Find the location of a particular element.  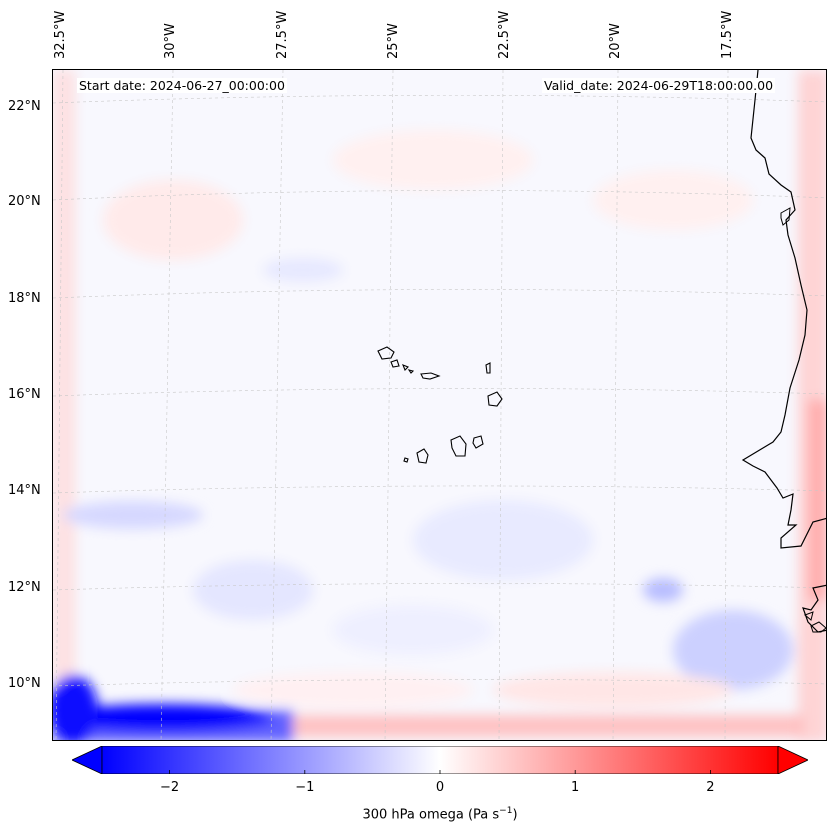

lat-label-10n: 10°N is located at coordinates (24, 683).